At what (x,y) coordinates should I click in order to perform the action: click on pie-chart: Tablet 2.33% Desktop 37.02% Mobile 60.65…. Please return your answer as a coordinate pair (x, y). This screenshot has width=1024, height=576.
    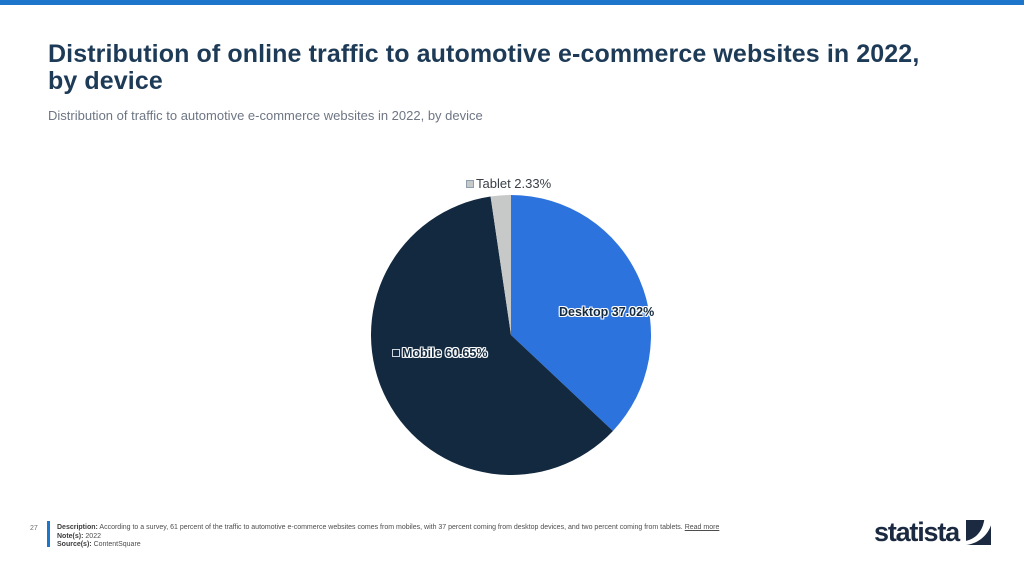
    Looking at the image, I should click on (512, 325).